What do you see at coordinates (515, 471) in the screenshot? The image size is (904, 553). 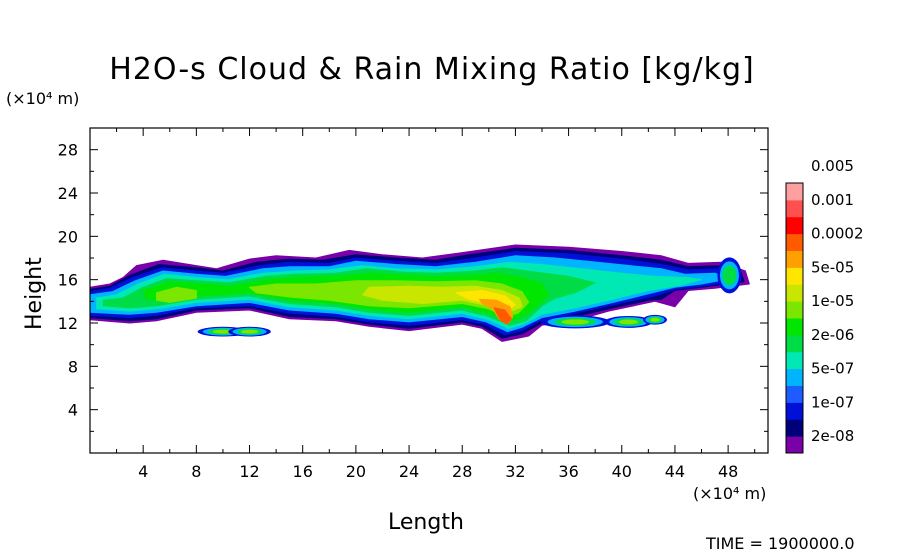 I see `x-tick-label: 32` at bounding box center [515, 471].